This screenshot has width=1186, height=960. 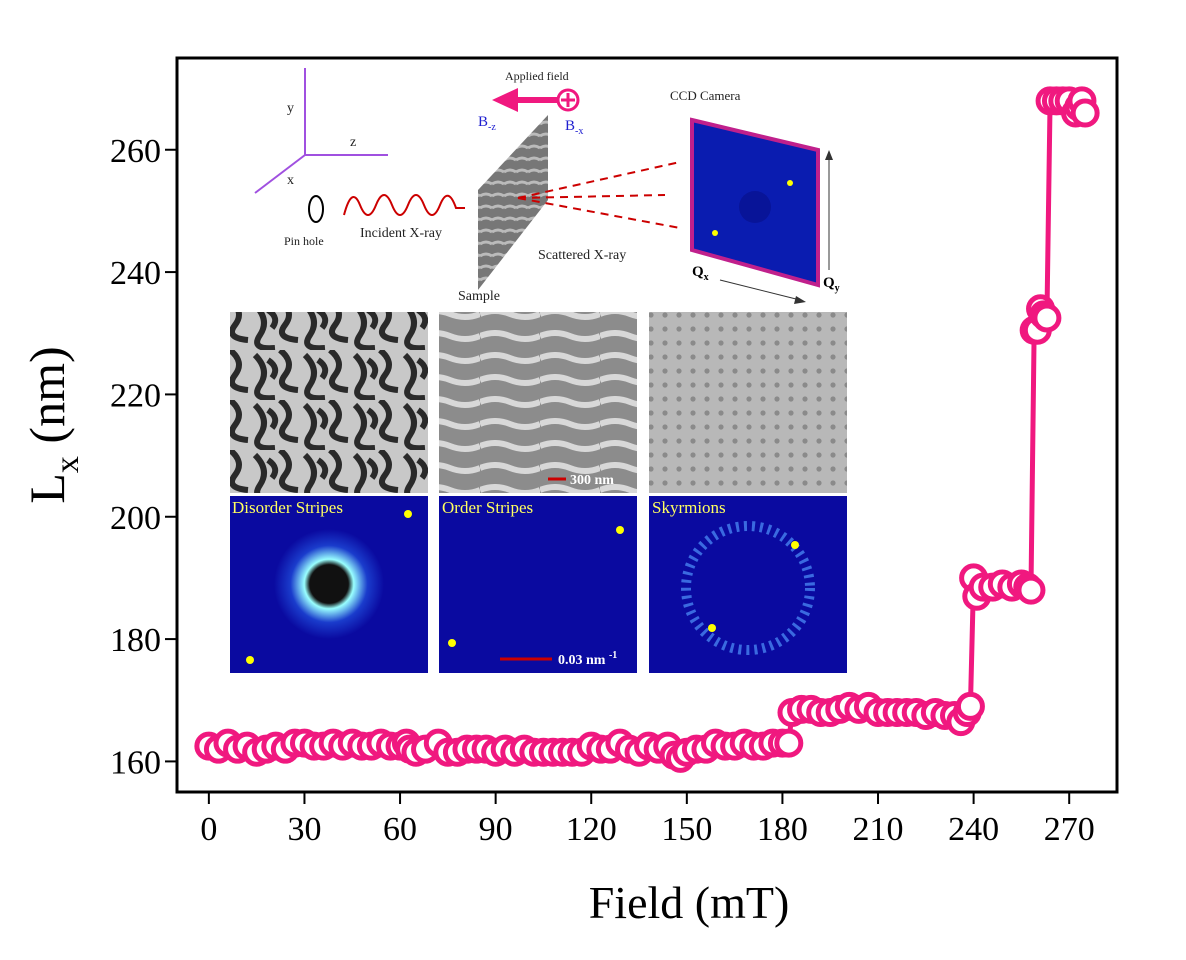 What do you see at coordinates (782, 829) in the screenshot?
I see `x-tick-label: 180` at bounding box center [782, 829].